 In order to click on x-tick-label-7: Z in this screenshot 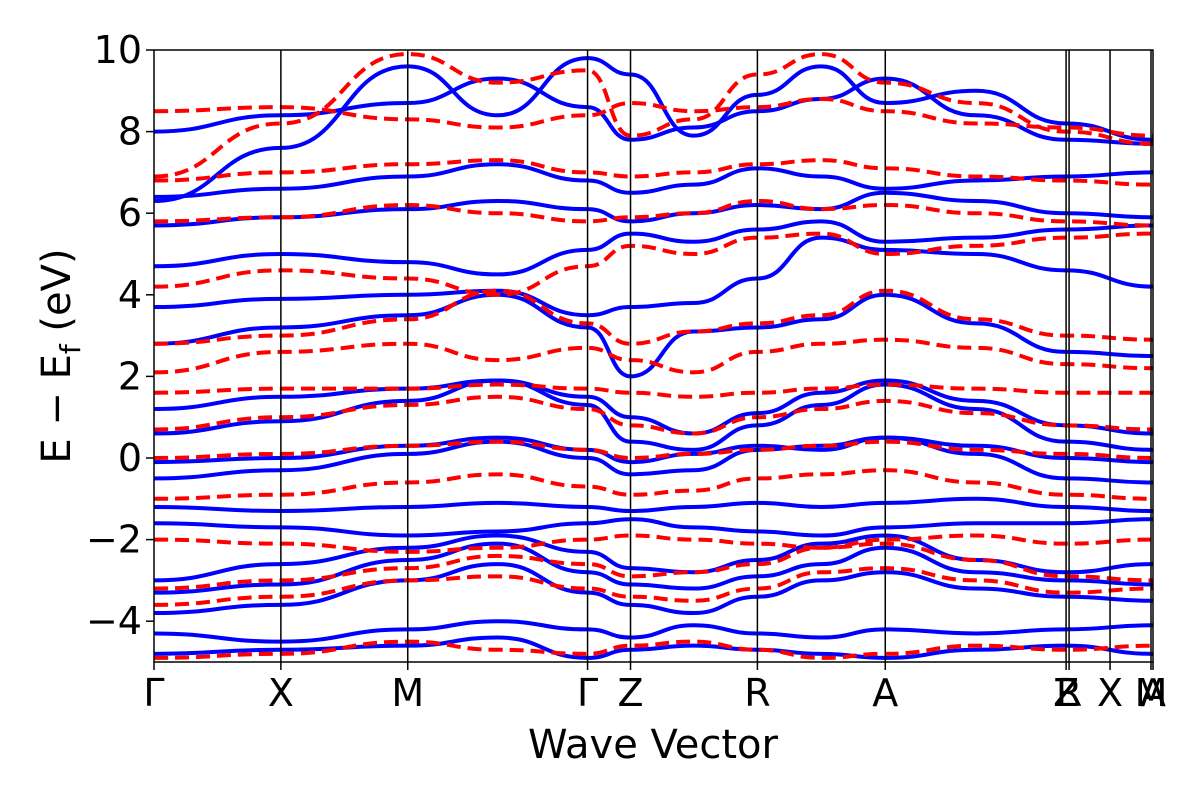, I will do `click(1066, 693)`.